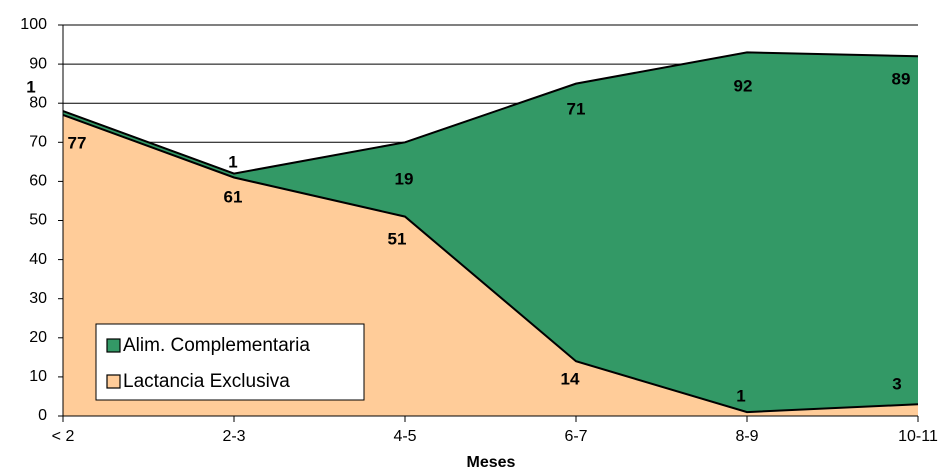 The width and height of the screenshot is (943, 472). I want to click on x-tick-label-1: 2-3, so click(233, 436).